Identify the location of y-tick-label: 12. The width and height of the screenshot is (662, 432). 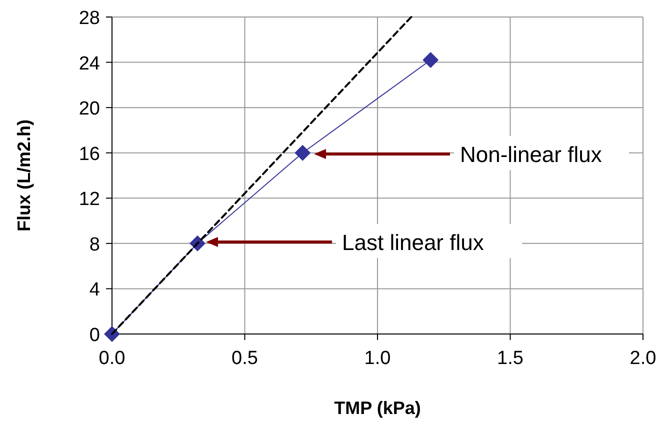
(89, 199).